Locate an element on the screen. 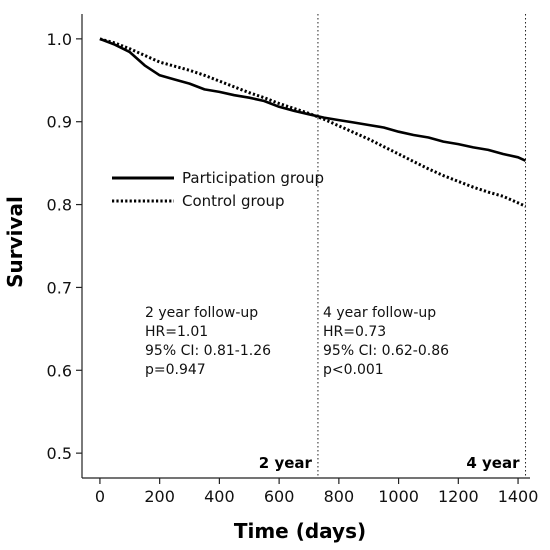 The image size is (550, 550). y-tick-label: 1.0 is located at coordinates (59, 39).